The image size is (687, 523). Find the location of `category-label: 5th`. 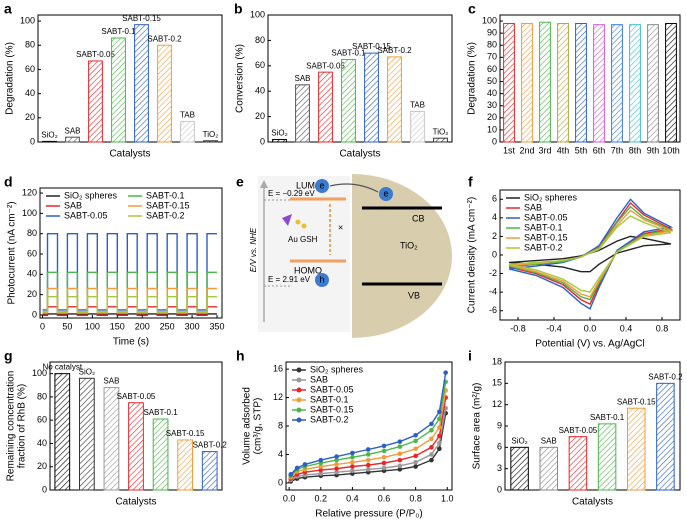

category-label: 5th is located at coordinates (581, 150).